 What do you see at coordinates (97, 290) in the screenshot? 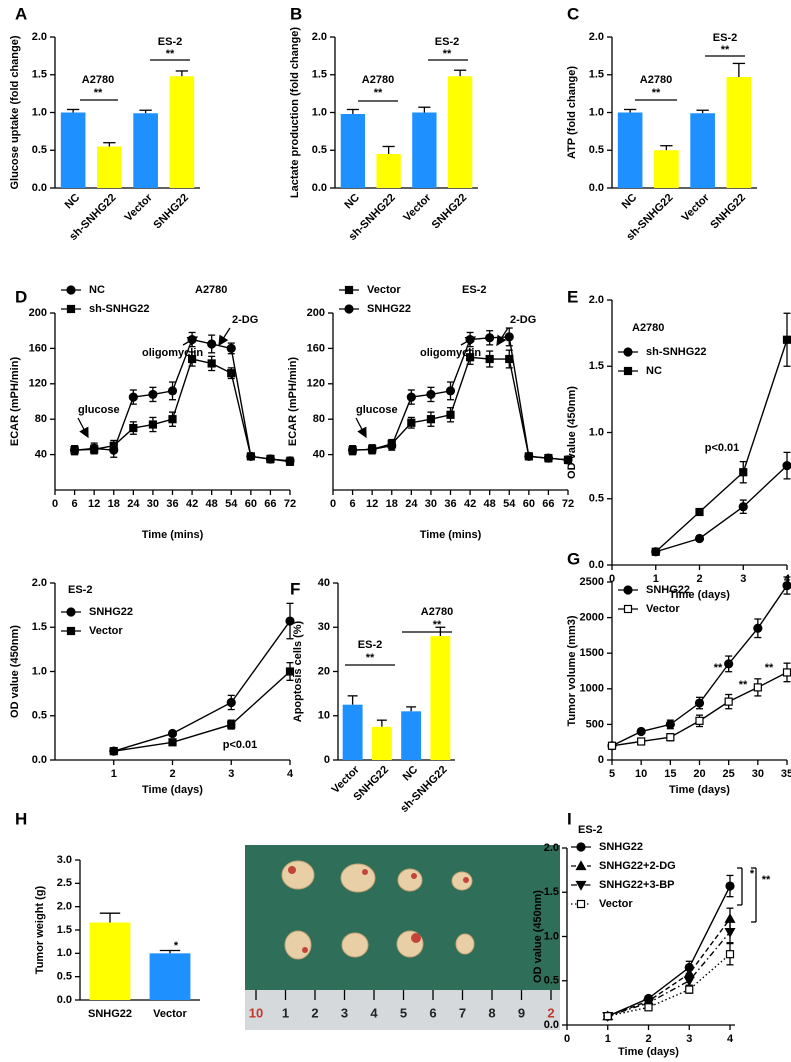
I see `legend-label: NC` at bounding box center [97, 290].